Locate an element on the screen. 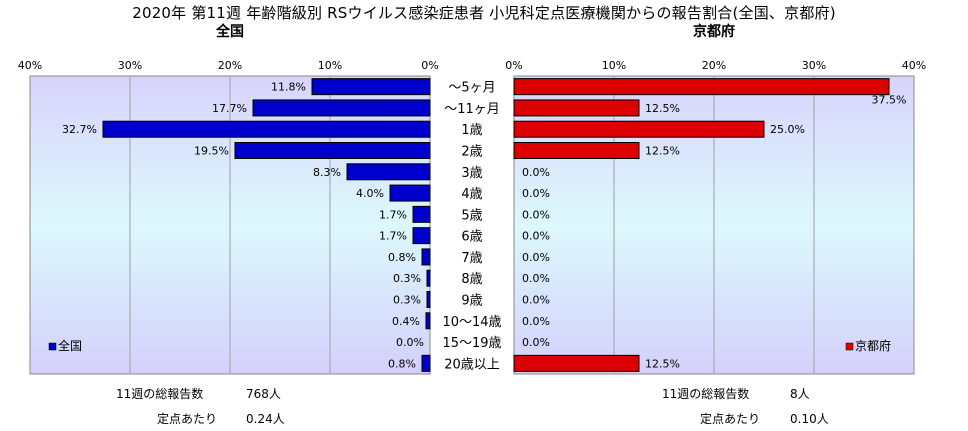  left-data-label: 19.5% is located at coordinates (211, 151).